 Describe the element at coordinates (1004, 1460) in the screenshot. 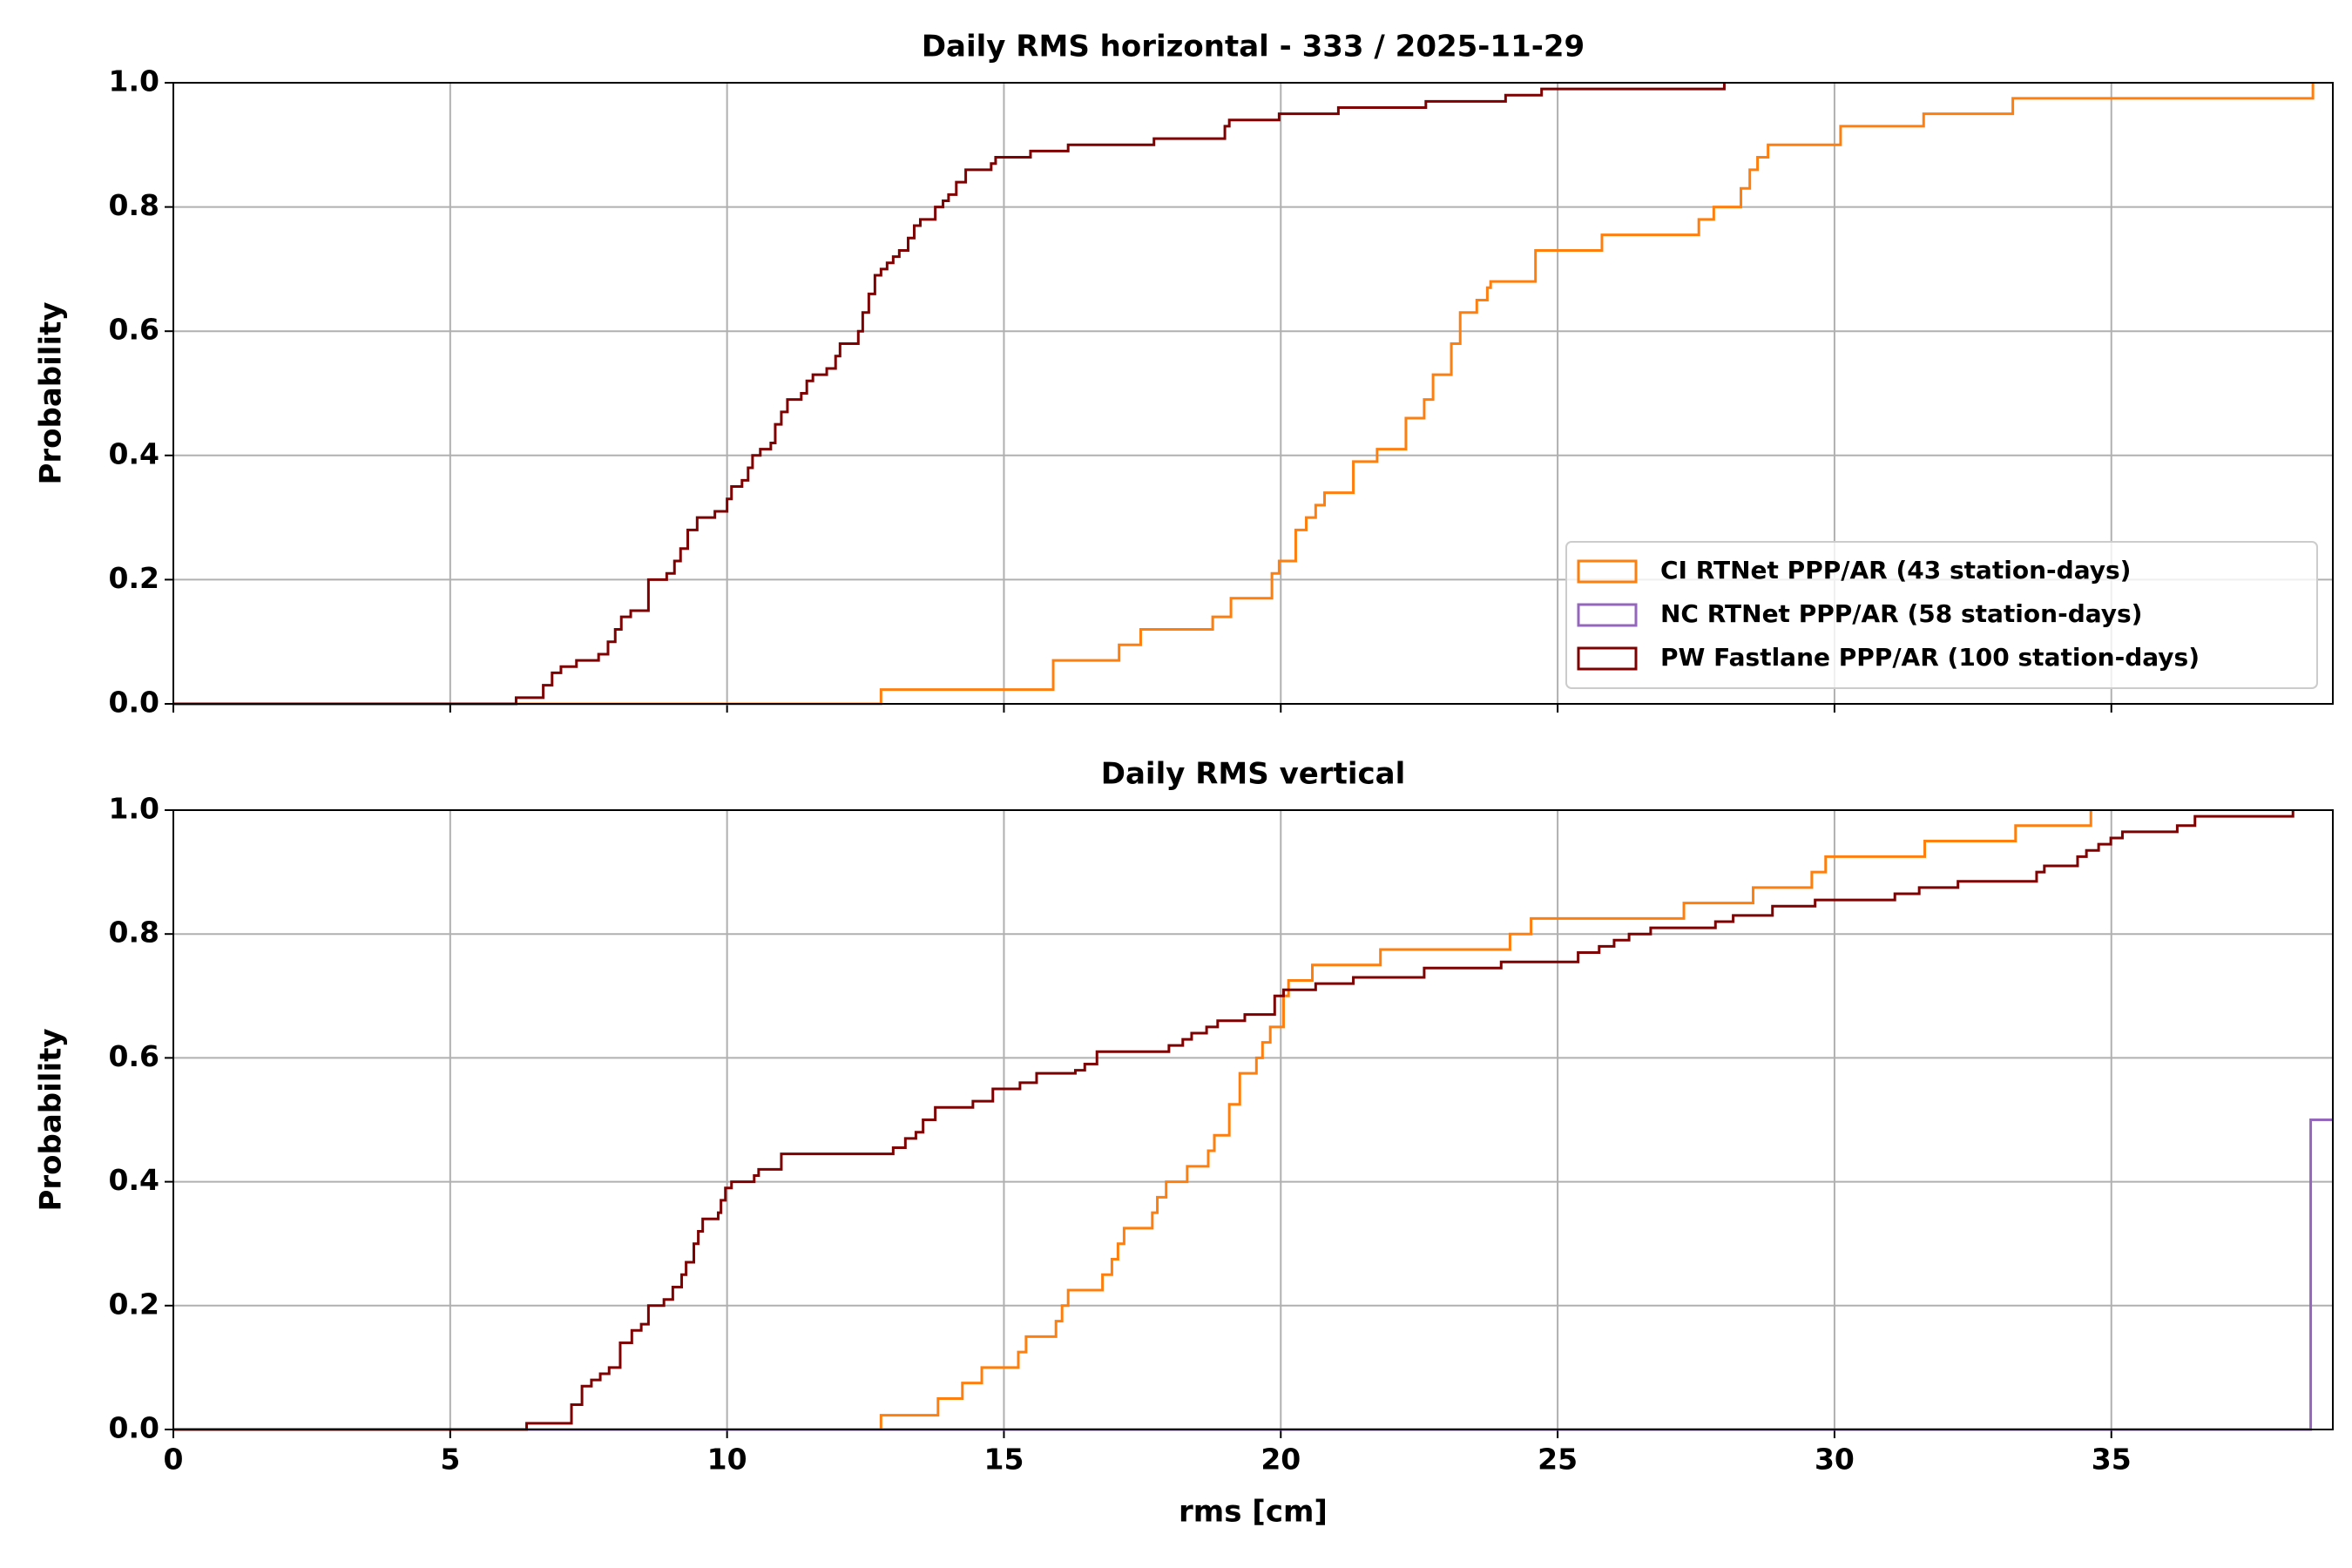

I see `x-tick-label: 15` at that location.